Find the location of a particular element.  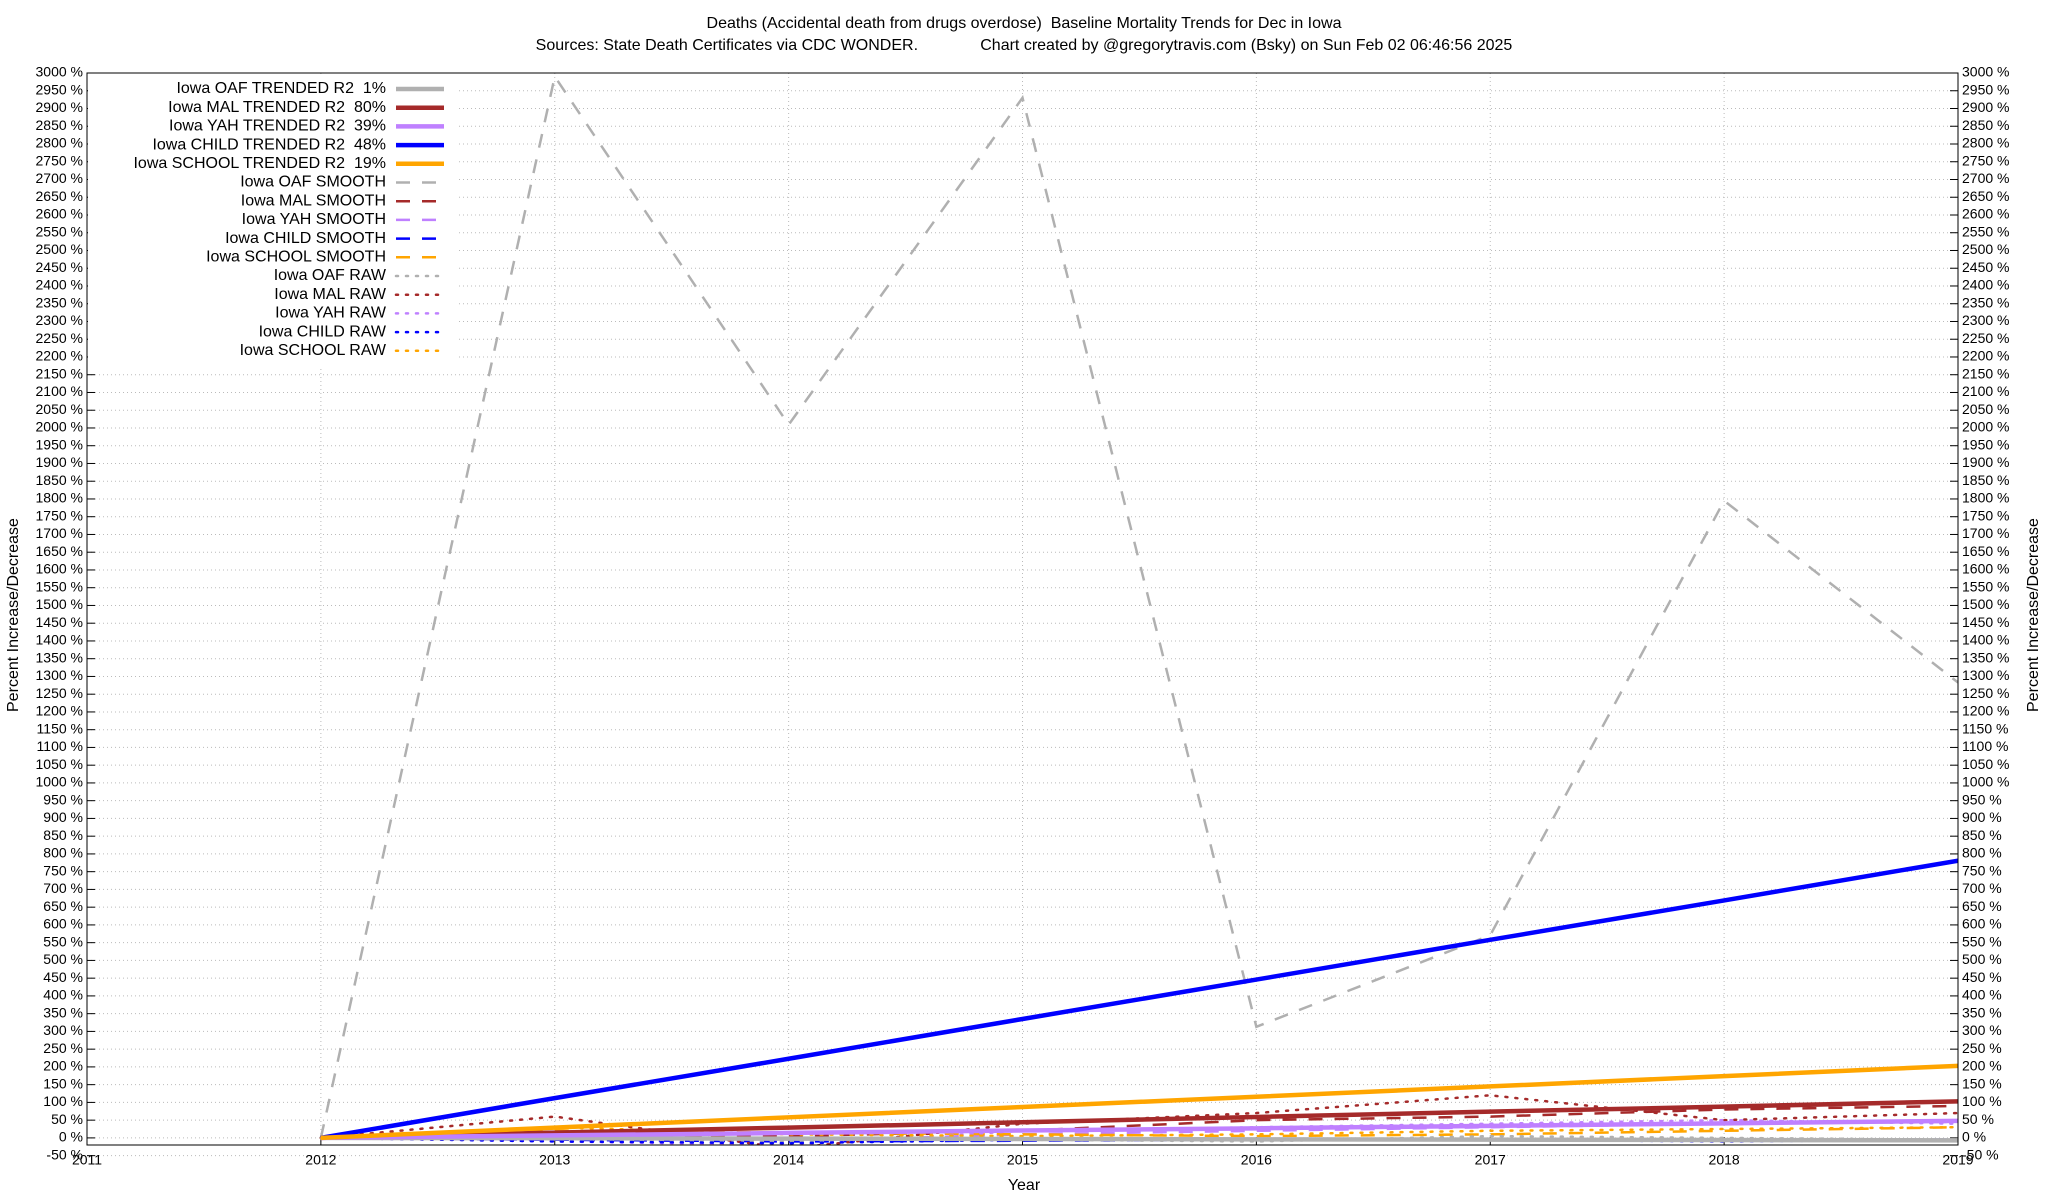

legend-label: Iowa MAL TRENDED R2 80% is located at coordinates (277, 107).